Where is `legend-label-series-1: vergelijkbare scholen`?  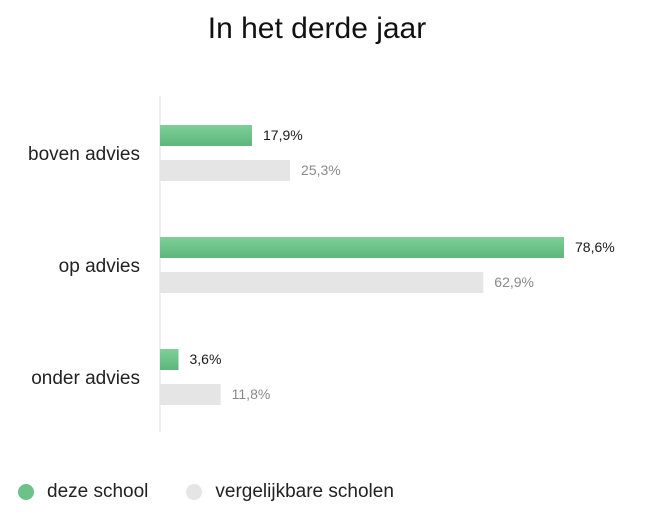 legend-label-series-1: vergelijkbare scholen is located at coordinates (304, 491).